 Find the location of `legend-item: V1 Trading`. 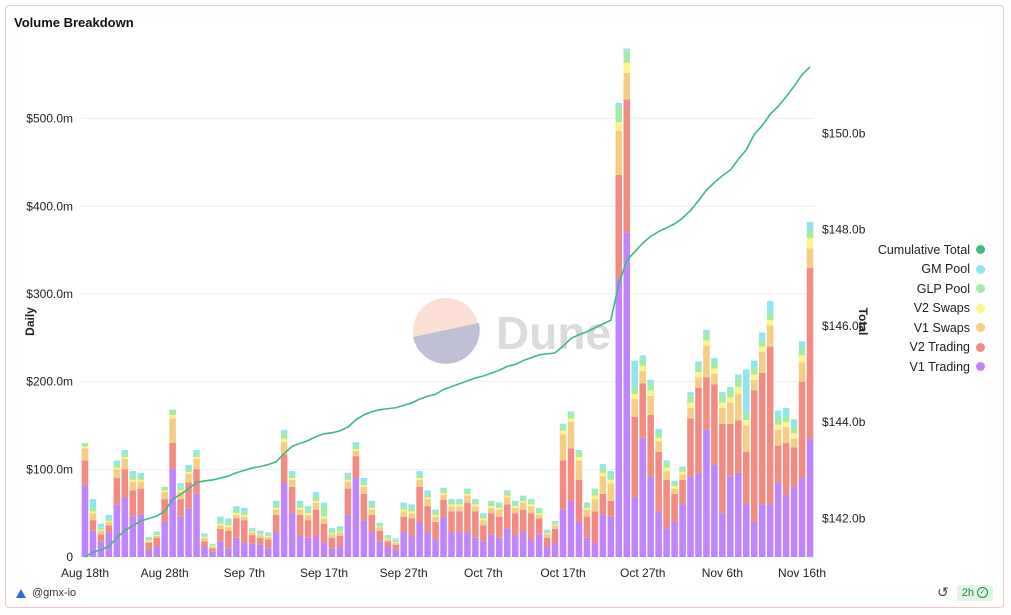

legend-item: V1 Trading is located at coordinates (910, 367).